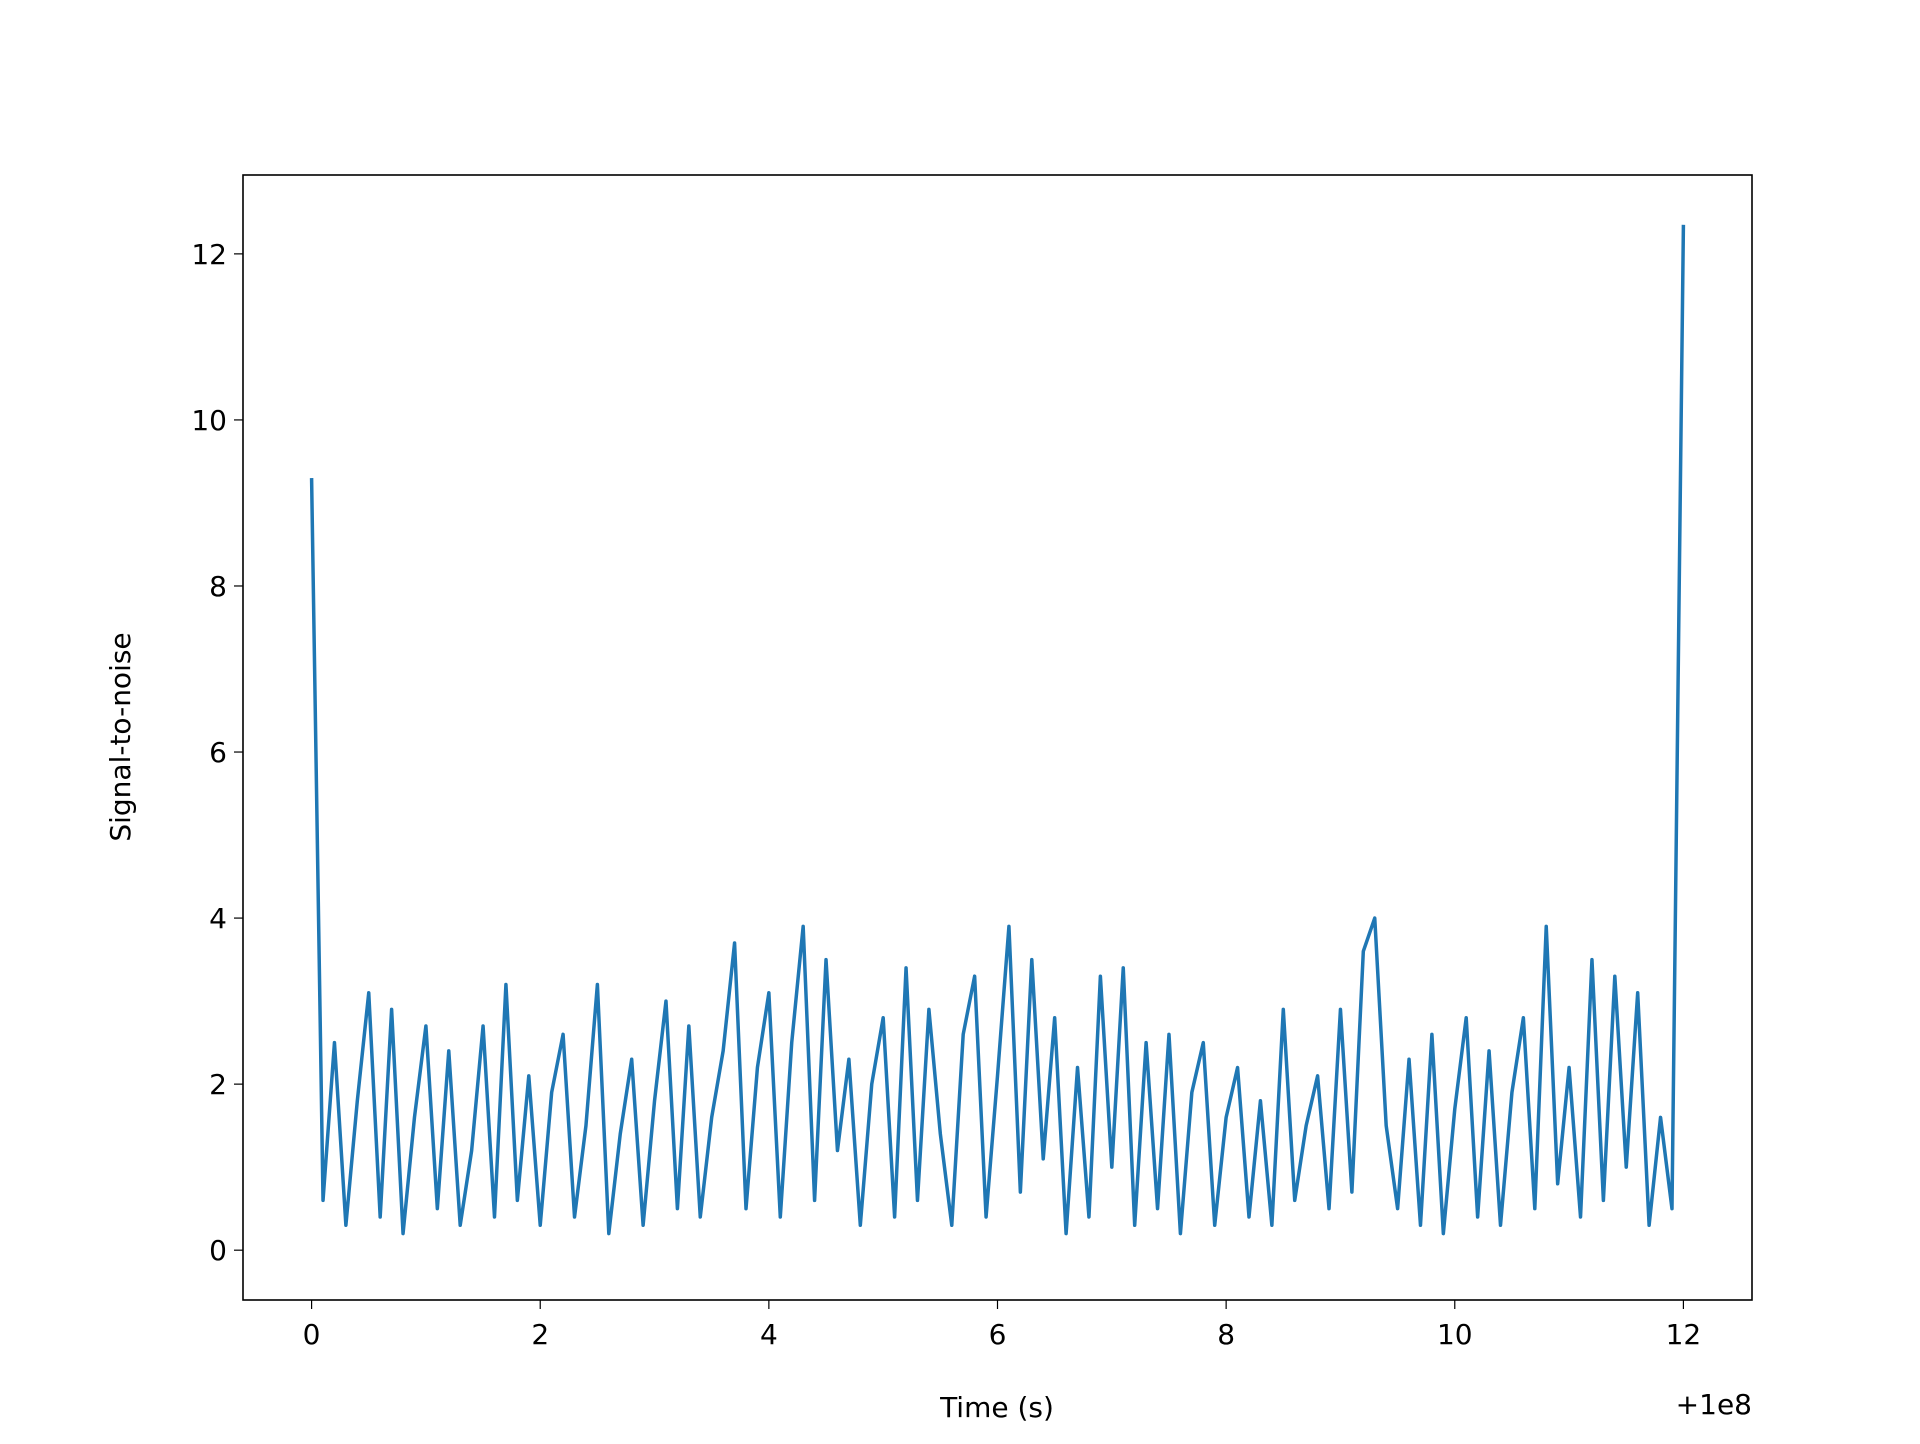 This screenshot has width=1920, height=1444. I want to click on y-tick-label: 2, so click(218, 1084).